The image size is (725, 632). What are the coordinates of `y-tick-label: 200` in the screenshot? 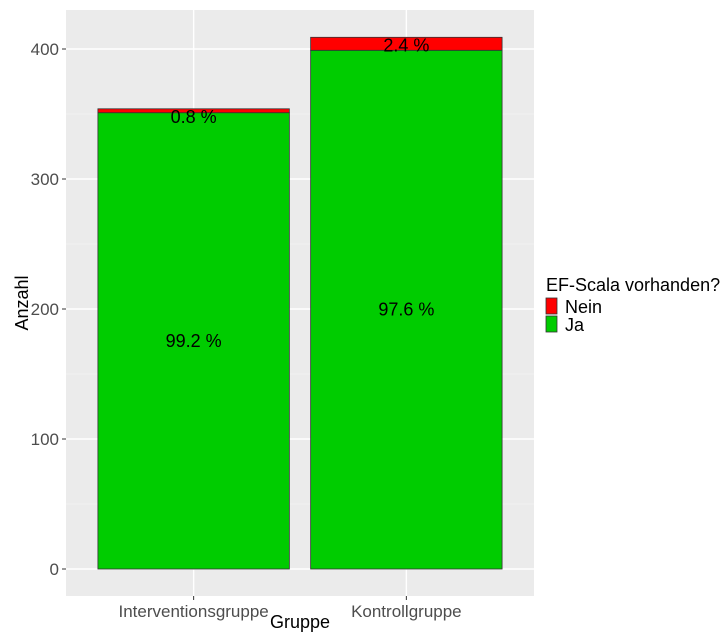 It's located at (45, 309).